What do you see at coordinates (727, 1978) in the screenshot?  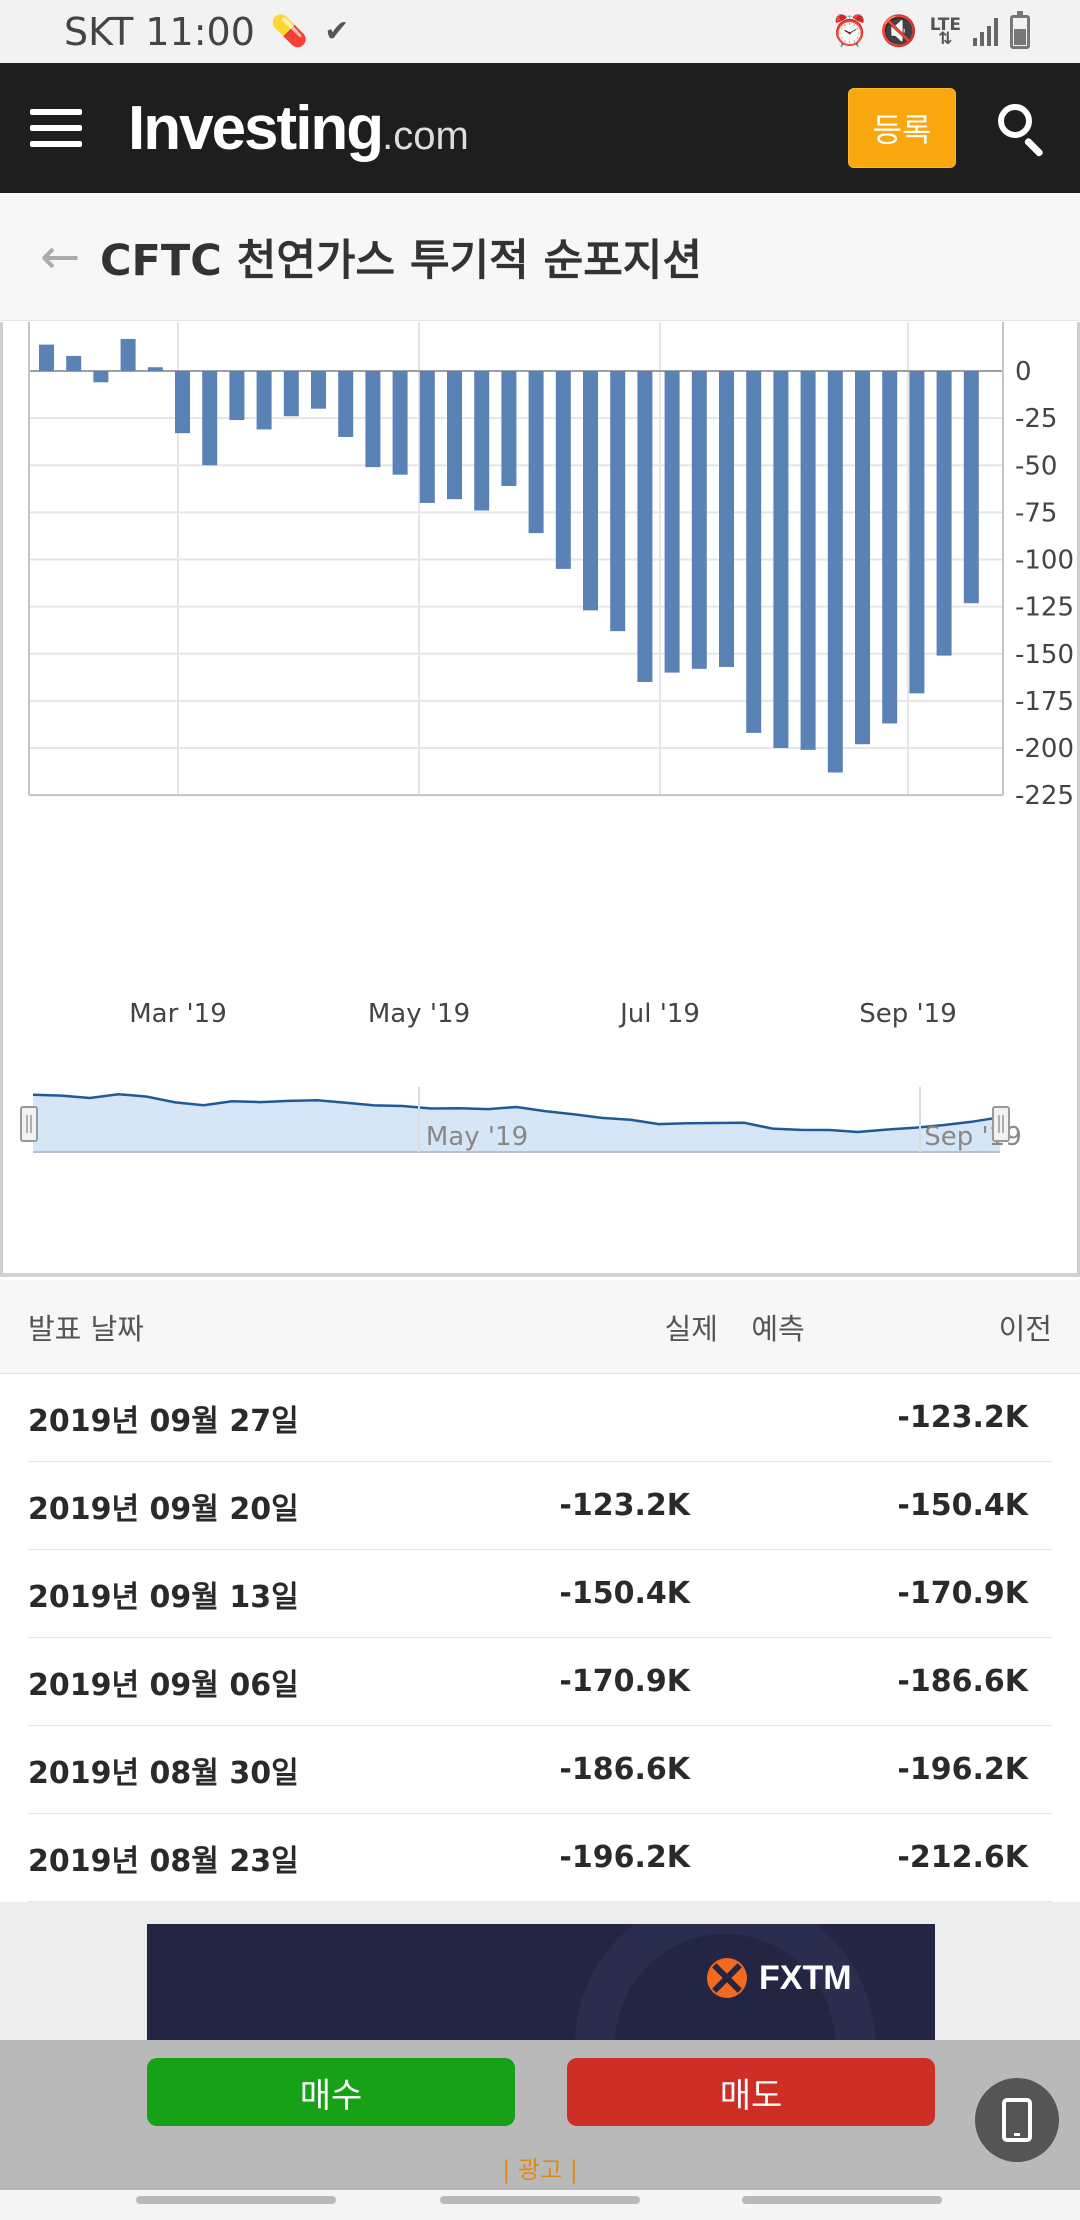 I see `fxtm-logo-icon` at bounding box center [727, 1978].